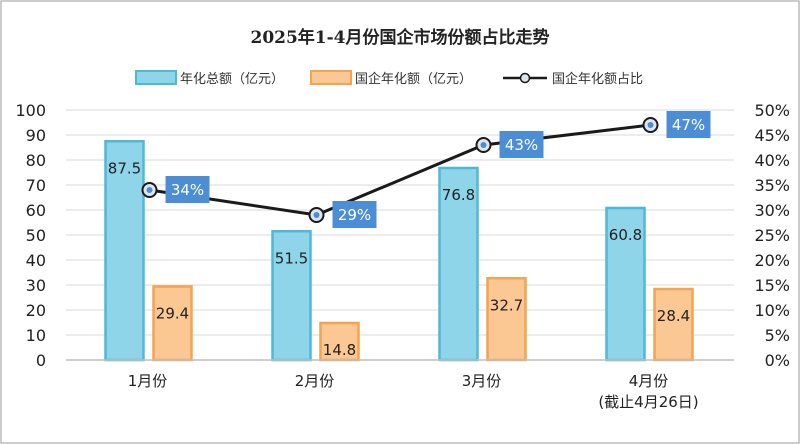 The width and height of the screenshot is (800, 444). I want to click on legend-swatch-total, so click(156, 77).